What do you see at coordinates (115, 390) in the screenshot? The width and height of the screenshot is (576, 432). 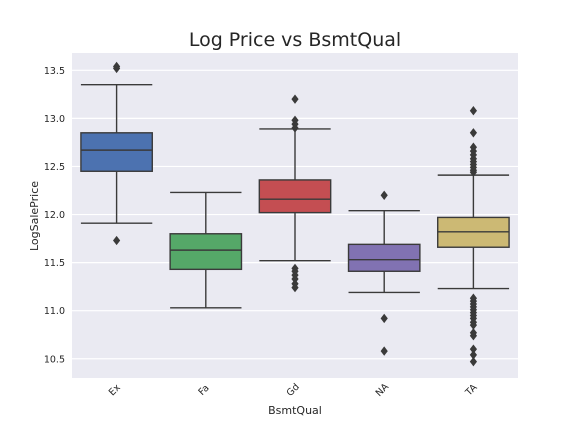 I see `x-tick-label: Ex` at bounding box center [115, 390].